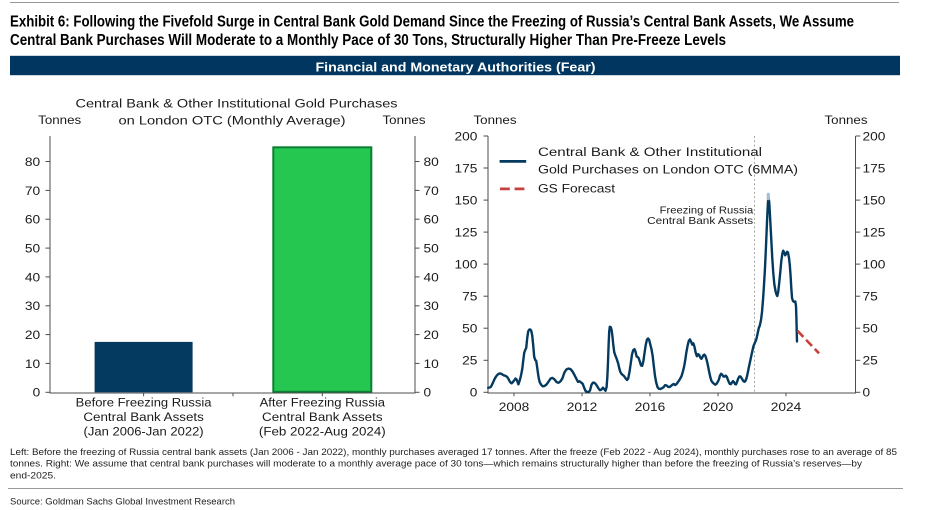 This screenshot has width=932, height=510. What do you see at coordinates (577, 188) in the screenshot?
I see `svg-text: GS Forecast` at bounding box center [577, 188].